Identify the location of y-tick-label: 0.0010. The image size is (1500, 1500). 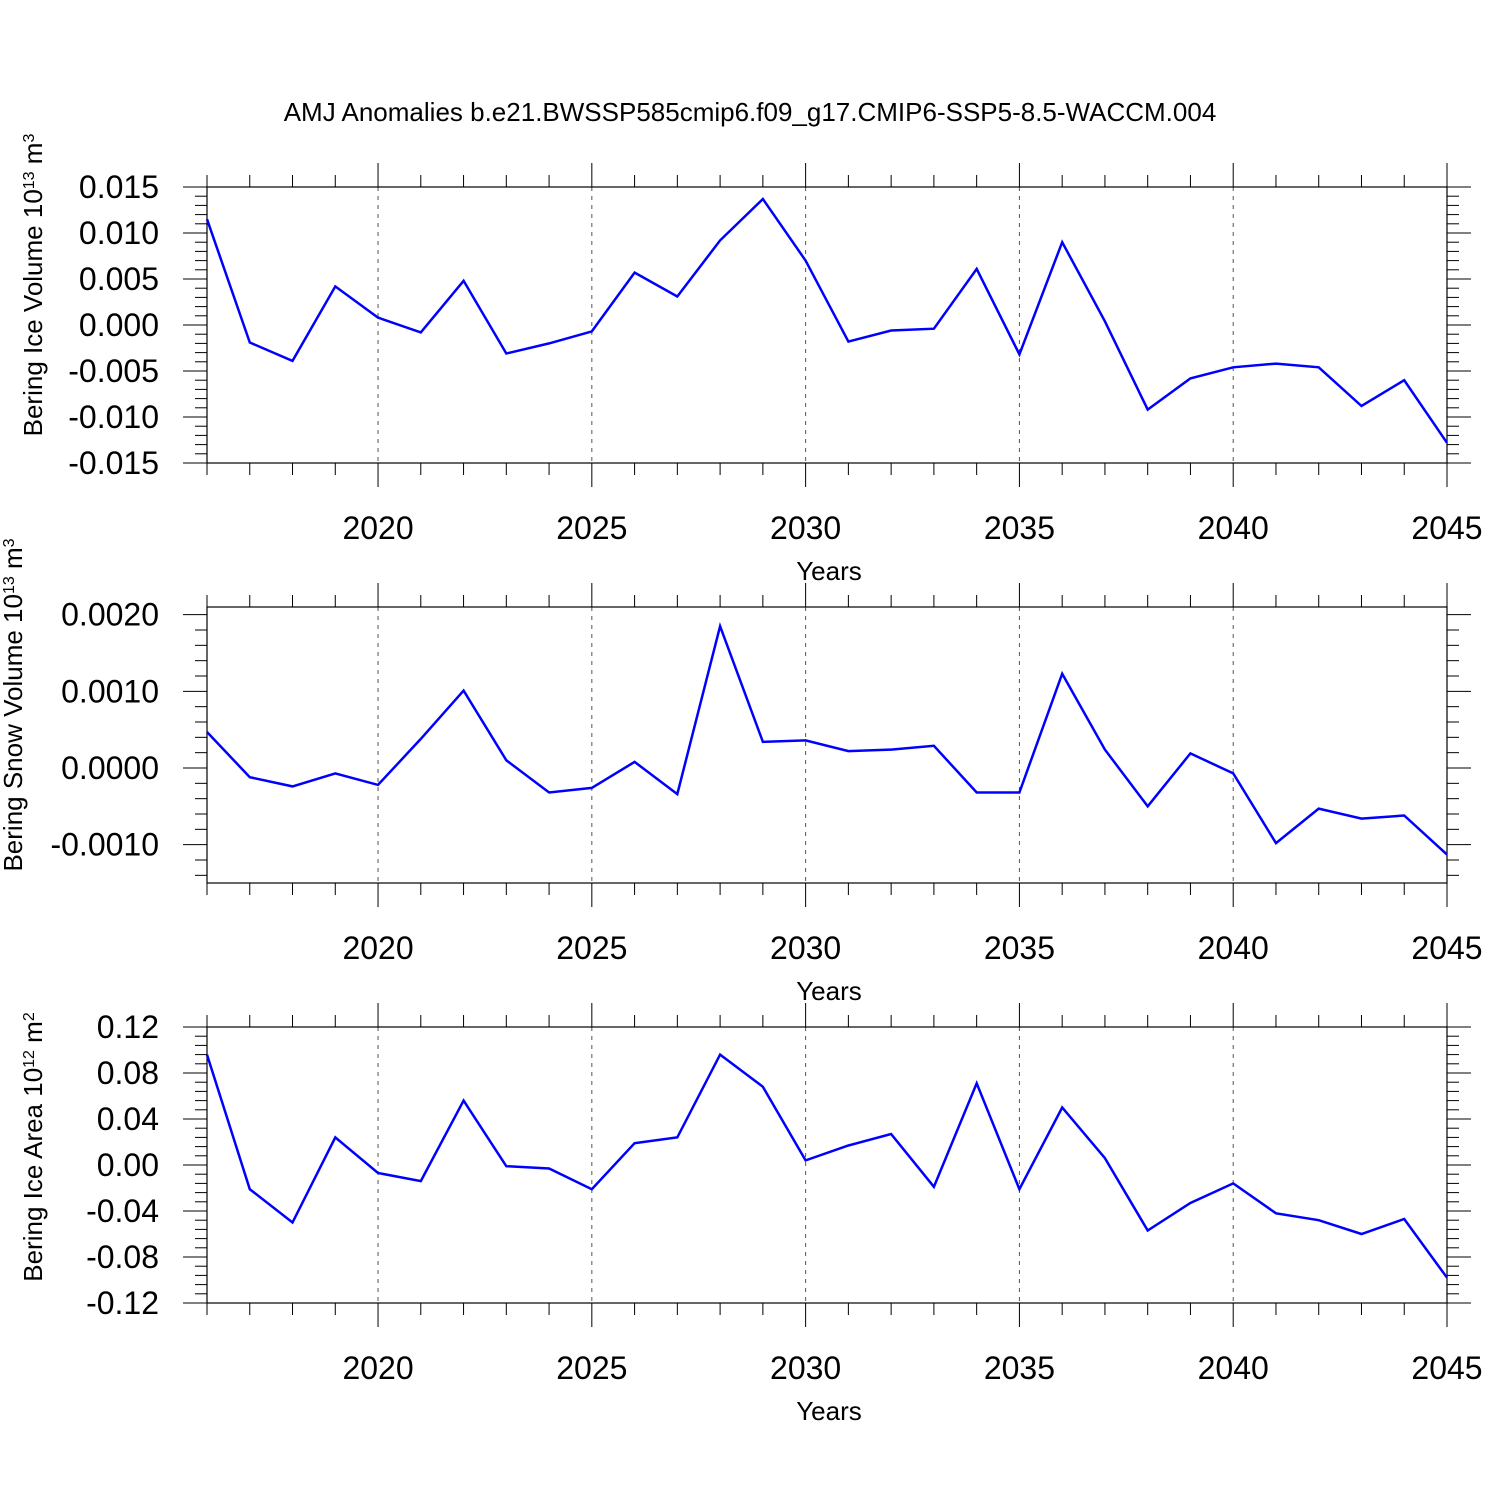
(110, 691).